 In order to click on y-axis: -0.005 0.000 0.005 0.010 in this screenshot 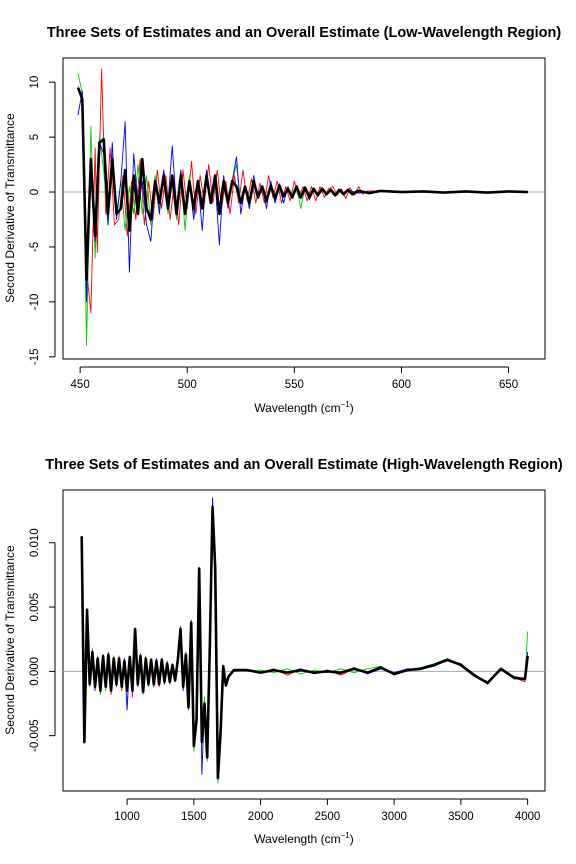, I will do `click(42, 640)`.